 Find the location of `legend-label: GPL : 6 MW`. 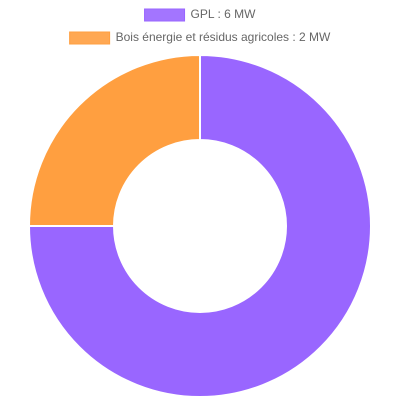

legend-label: GPL : 6 MW is located at coordinates (224, 14).